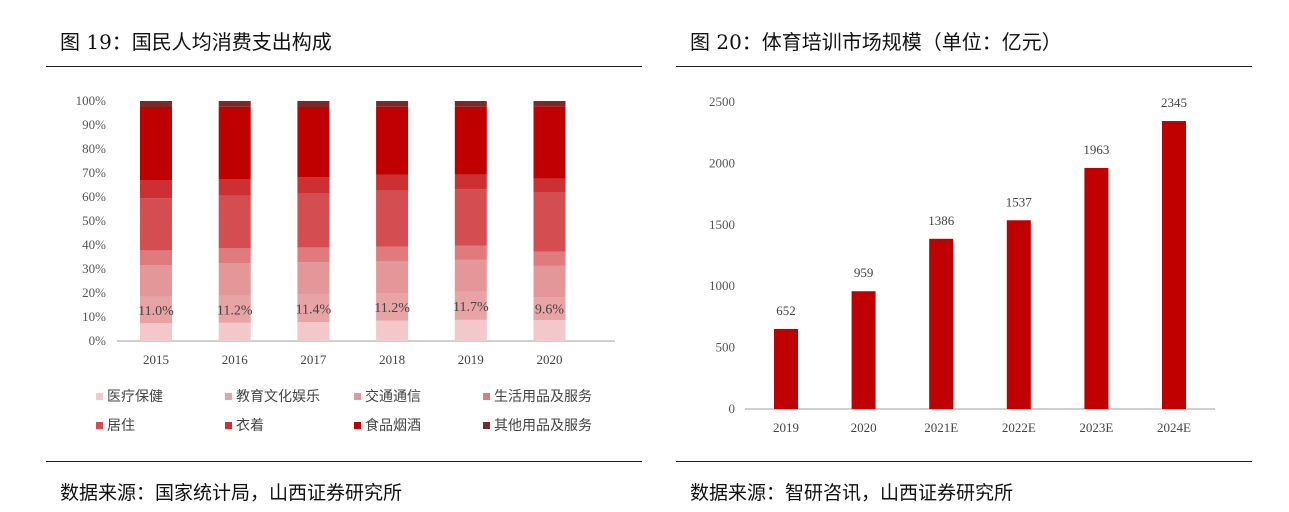 Image resolution: width=1289 pixels, height=512 pixels. What do you see at coordinates (94, 196) in the screenshot?
I see `y-tick-label: 60%` at bounding box center [94, 196].